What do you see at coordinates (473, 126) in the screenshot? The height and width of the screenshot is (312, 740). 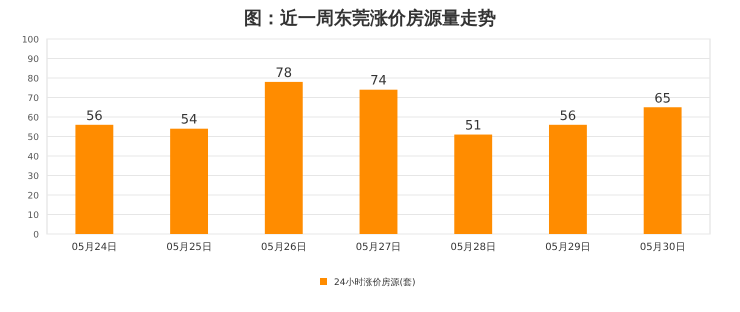 I see `data-label: 51` at bounding box center [473, 126].